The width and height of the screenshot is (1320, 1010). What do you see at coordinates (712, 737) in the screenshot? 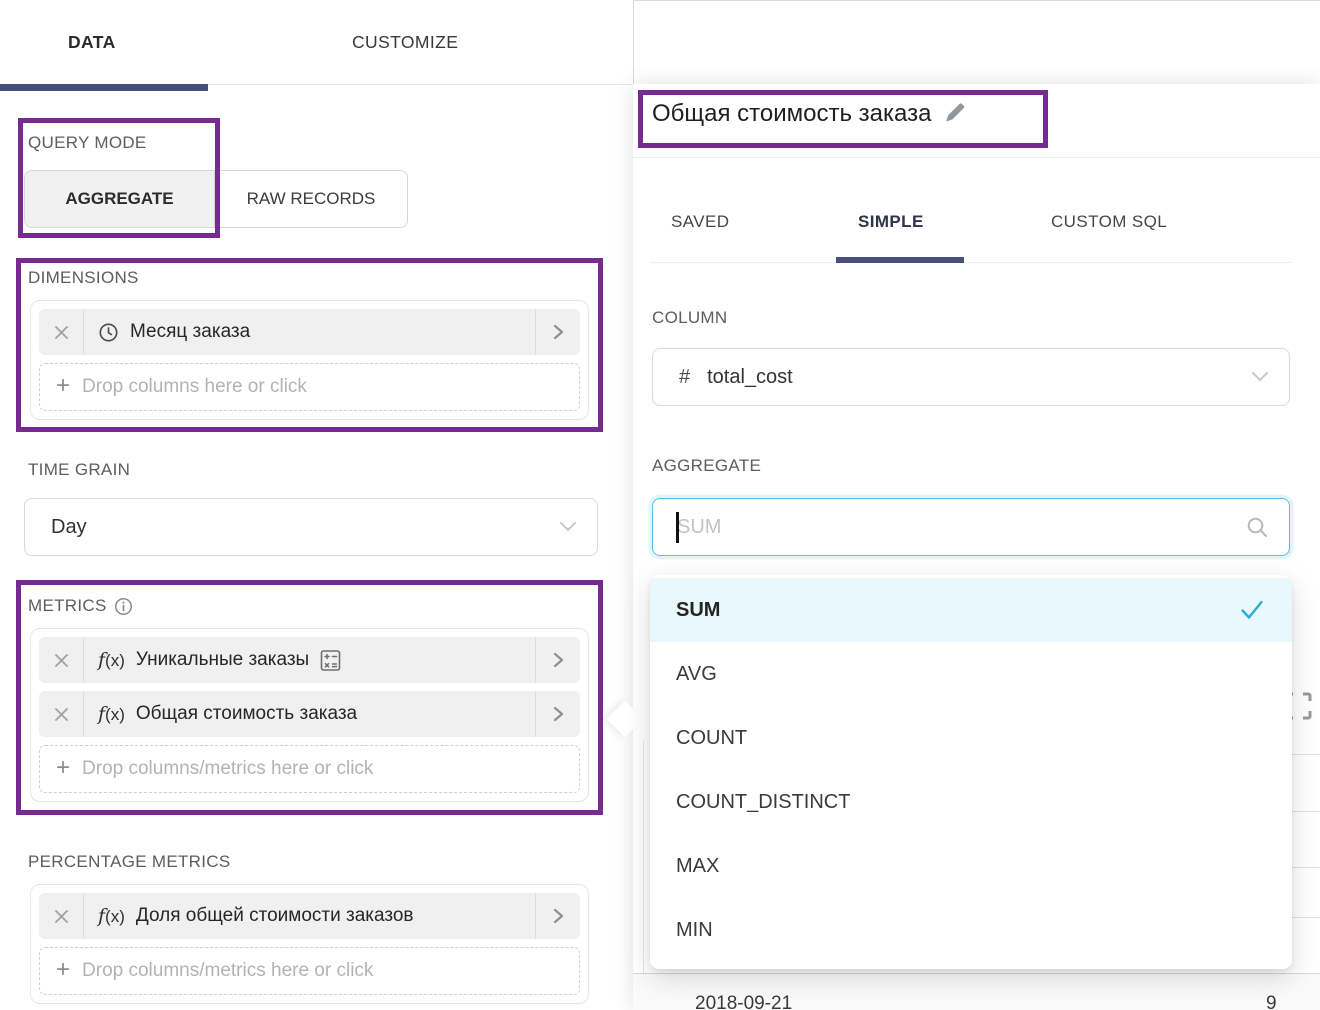
I see `option-count: COUNT` at bounding box center [712, 737].